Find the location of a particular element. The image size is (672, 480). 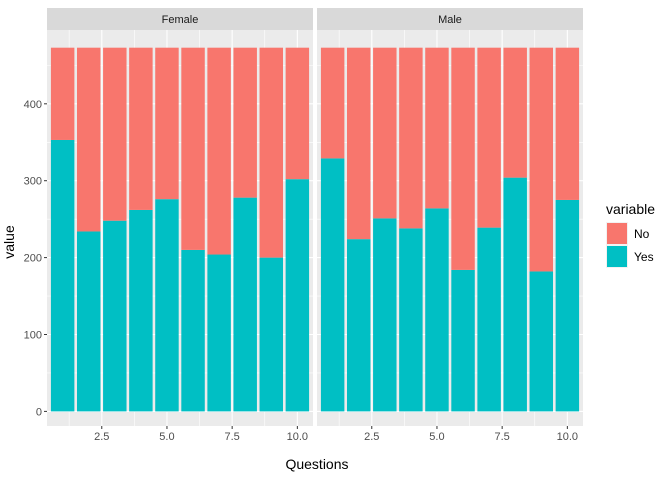

legend-entries: No Yes is located at coordinates (630, 245).